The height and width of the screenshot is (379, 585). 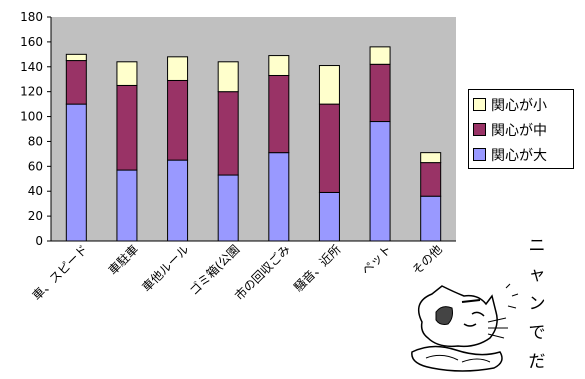 I want to click on y-tick-label: 100, so click(x=31, y=117).